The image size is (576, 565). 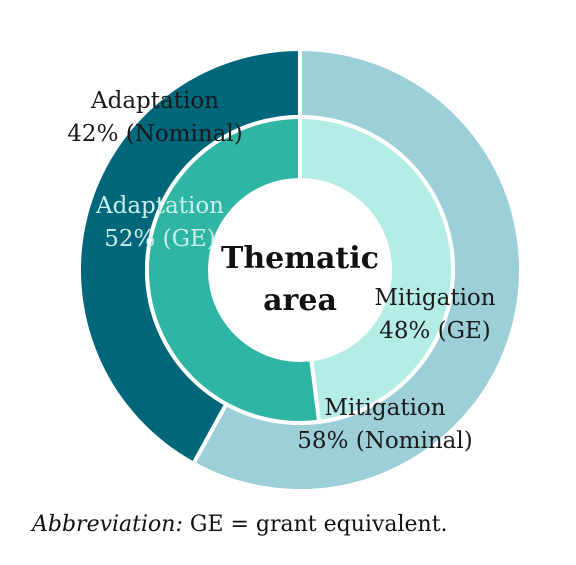 What do you see at coordinates (434, 298) in the screenshot?
I see `inner-mitigation-label-line-1: Mitigation` at bounding box center [434, 298].